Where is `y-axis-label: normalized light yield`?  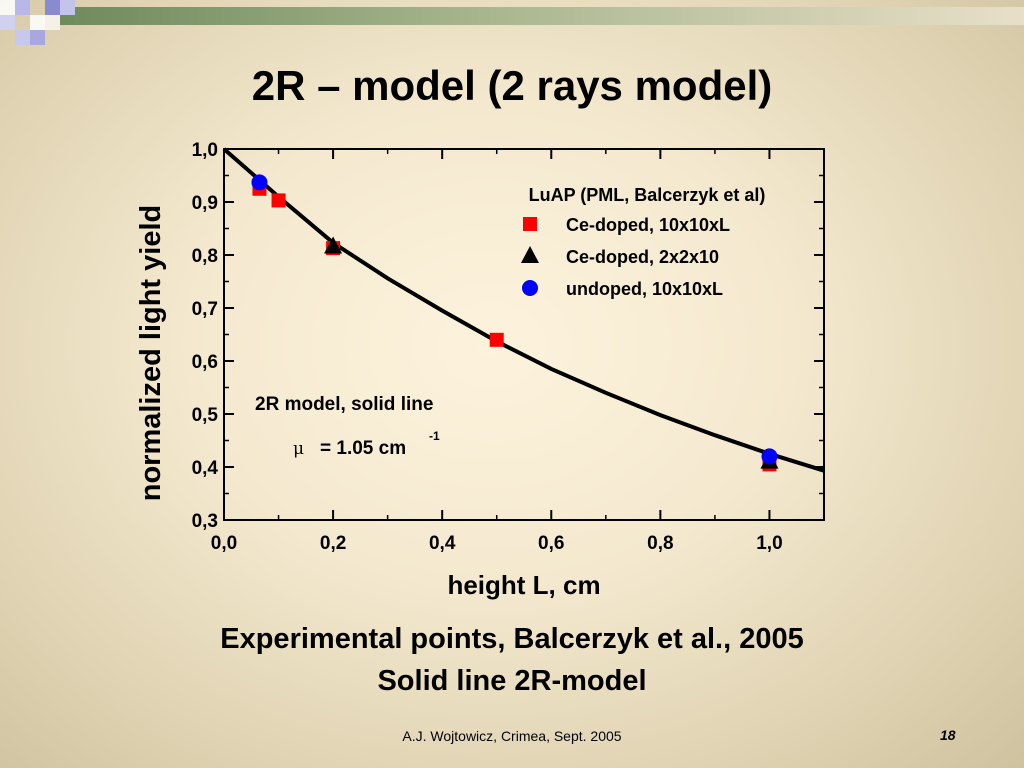
y-axis-label: normalized light yield is located at coordinates (151, 353).